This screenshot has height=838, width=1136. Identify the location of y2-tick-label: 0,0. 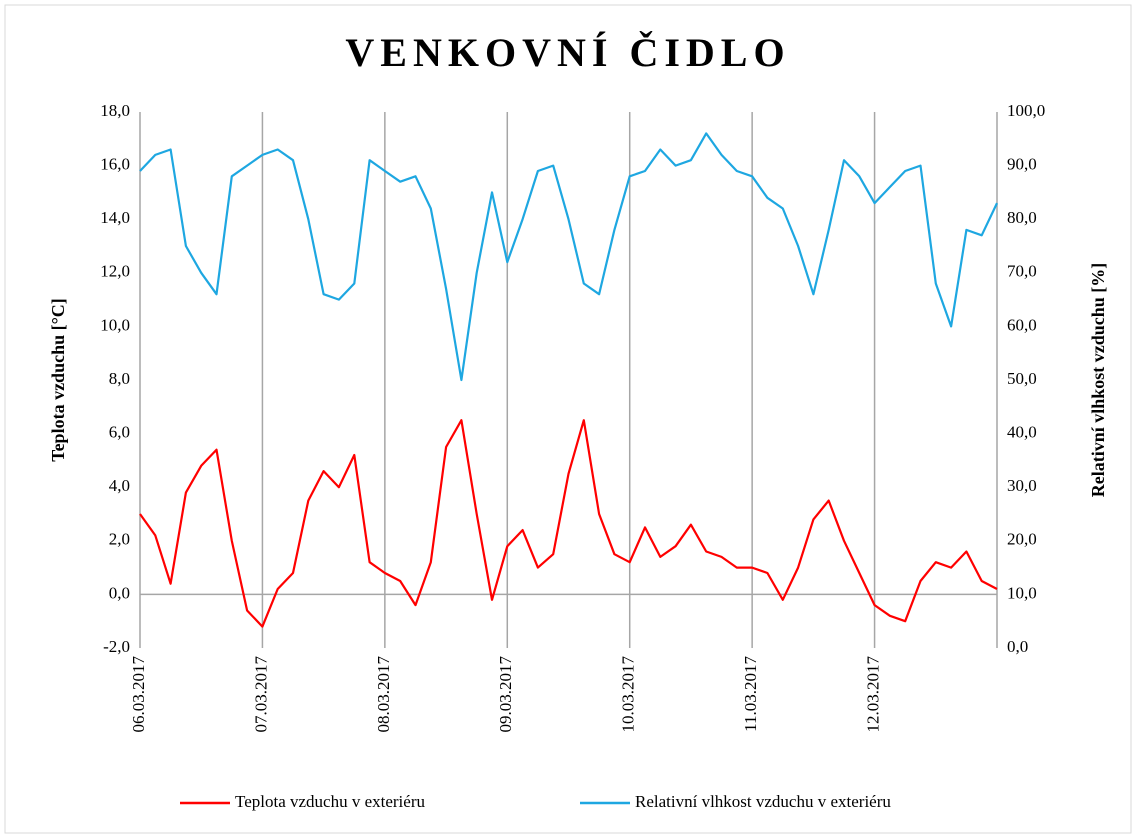
(1017, 646).